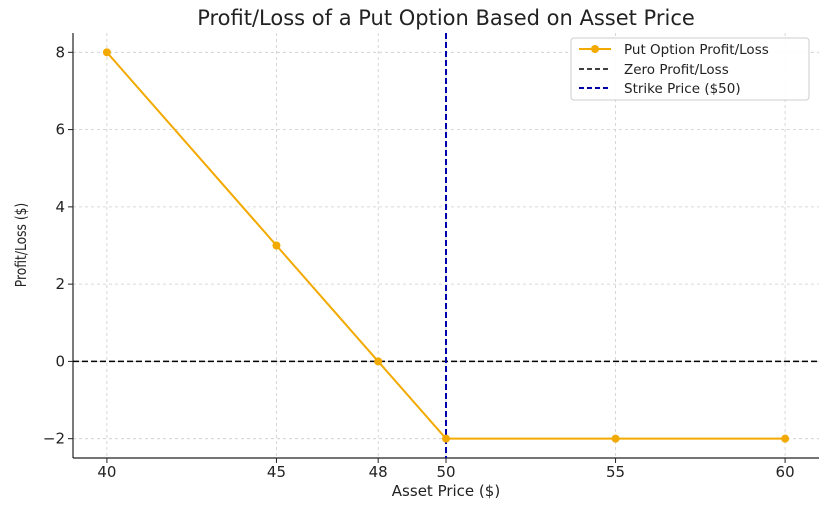 This screenshot has width=830, height=508. What do you see at coordinates (54, 439) in the screenshot?
I see `y-tick-label: −2` at bounding box center [54, 439].